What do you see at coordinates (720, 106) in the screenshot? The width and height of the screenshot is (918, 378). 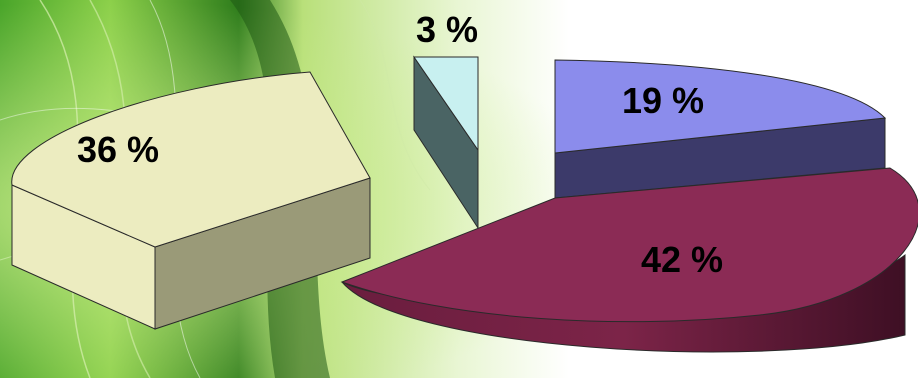 I see `pie-slice-19-top` at bounding box center [720, 106].